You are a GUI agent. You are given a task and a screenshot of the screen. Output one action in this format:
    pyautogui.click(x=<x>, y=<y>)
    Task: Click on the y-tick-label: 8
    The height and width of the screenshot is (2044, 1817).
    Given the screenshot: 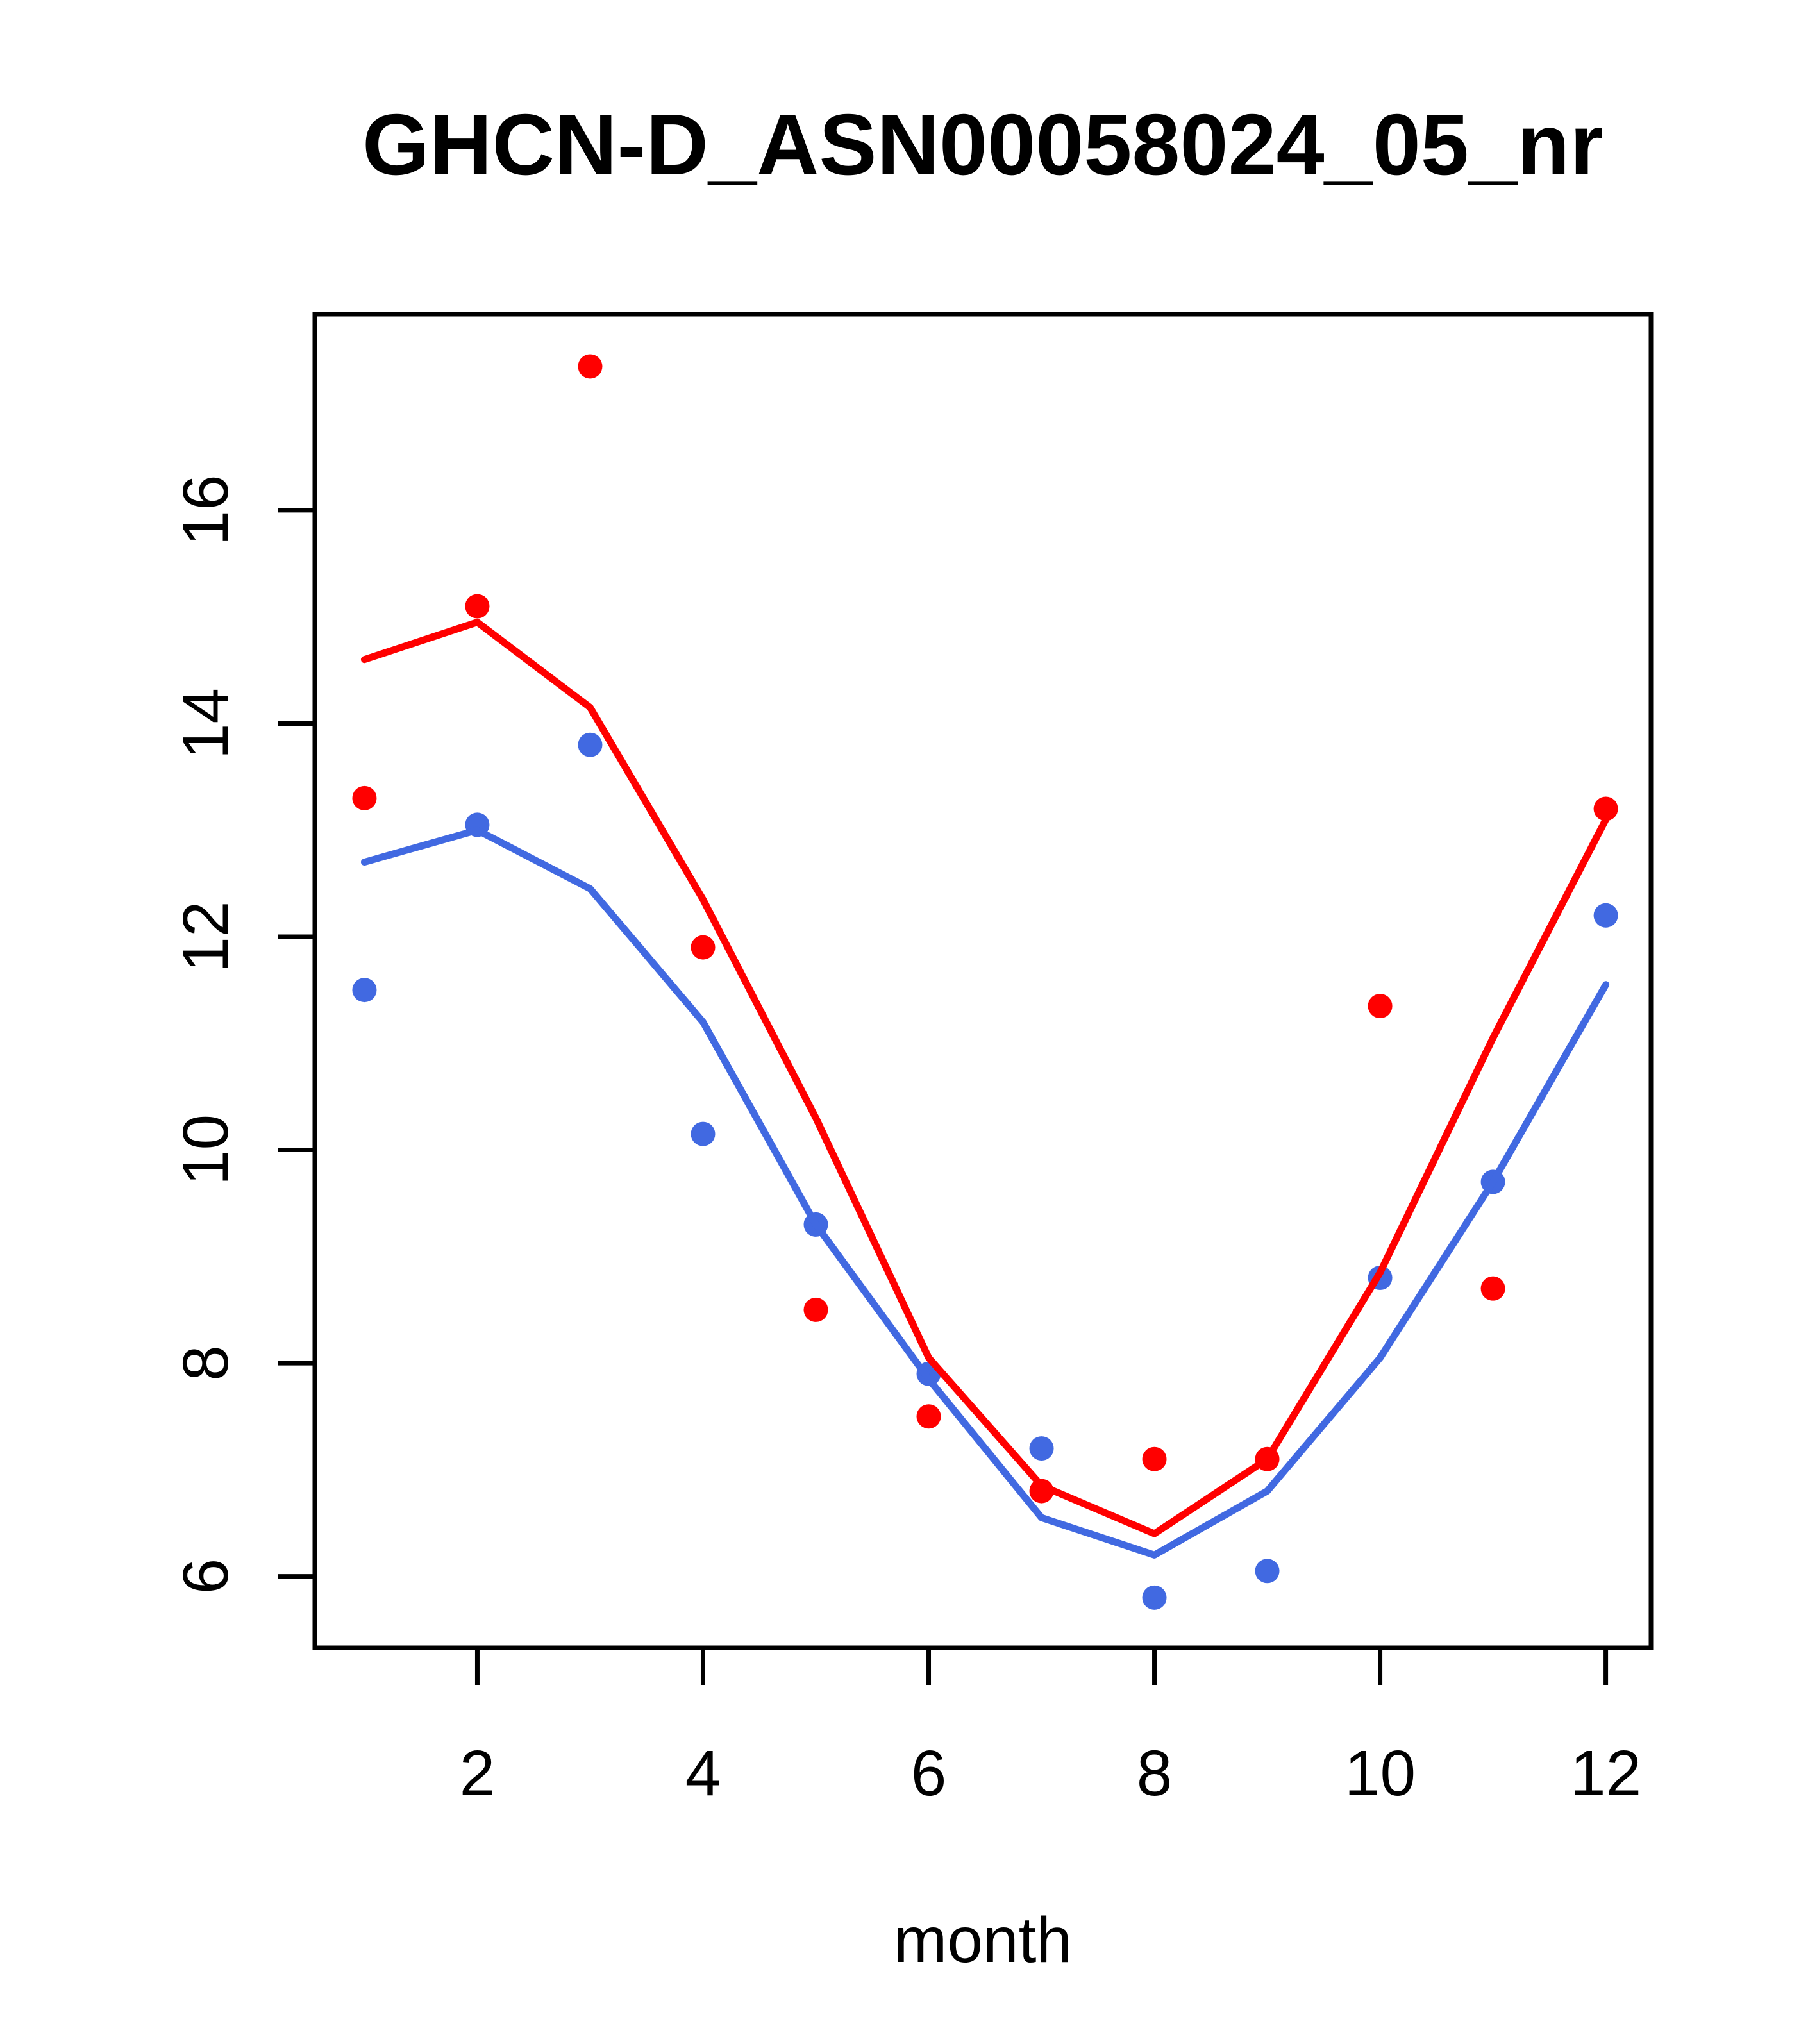 What is the action you would take?
    pyautogui.click(x=206, y=1363)
    